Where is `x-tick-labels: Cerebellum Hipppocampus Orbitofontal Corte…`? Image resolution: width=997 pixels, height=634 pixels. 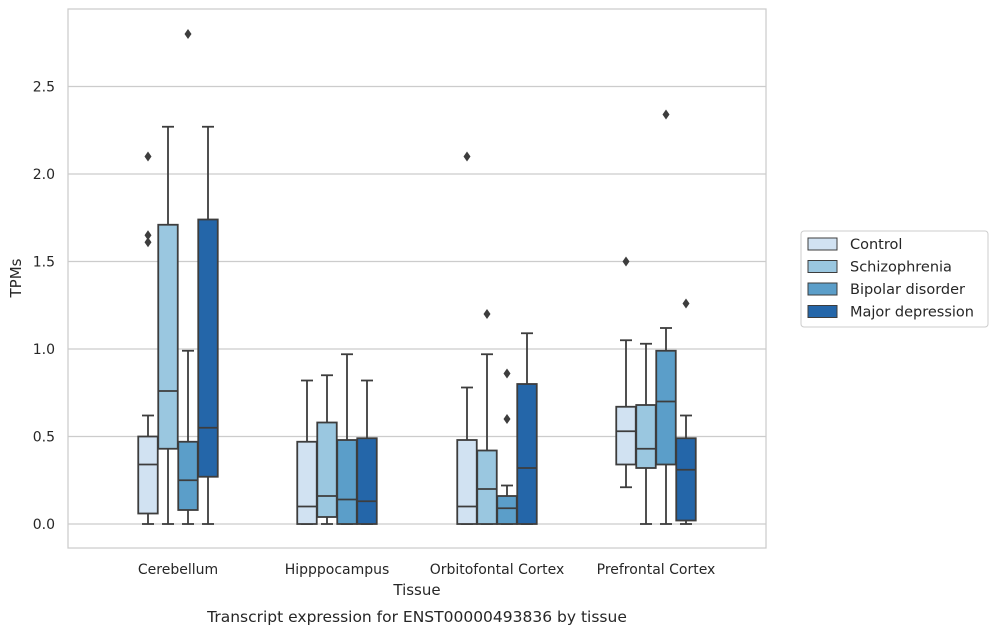 x-tick-labels: Cerebellum Hipppocampus Orbitofontal Corte… is located at coordinates (426, 570).